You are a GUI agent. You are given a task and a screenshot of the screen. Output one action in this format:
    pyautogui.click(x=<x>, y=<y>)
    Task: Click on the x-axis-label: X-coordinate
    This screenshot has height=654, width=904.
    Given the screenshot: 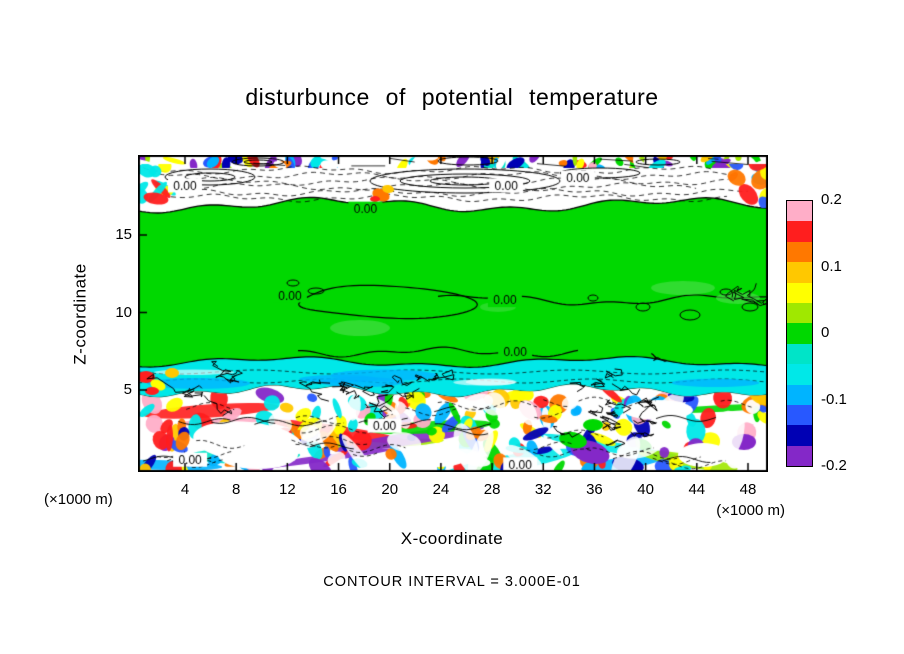 What is the action you would take?
    pyautogui.click(x=452, y=538)
    